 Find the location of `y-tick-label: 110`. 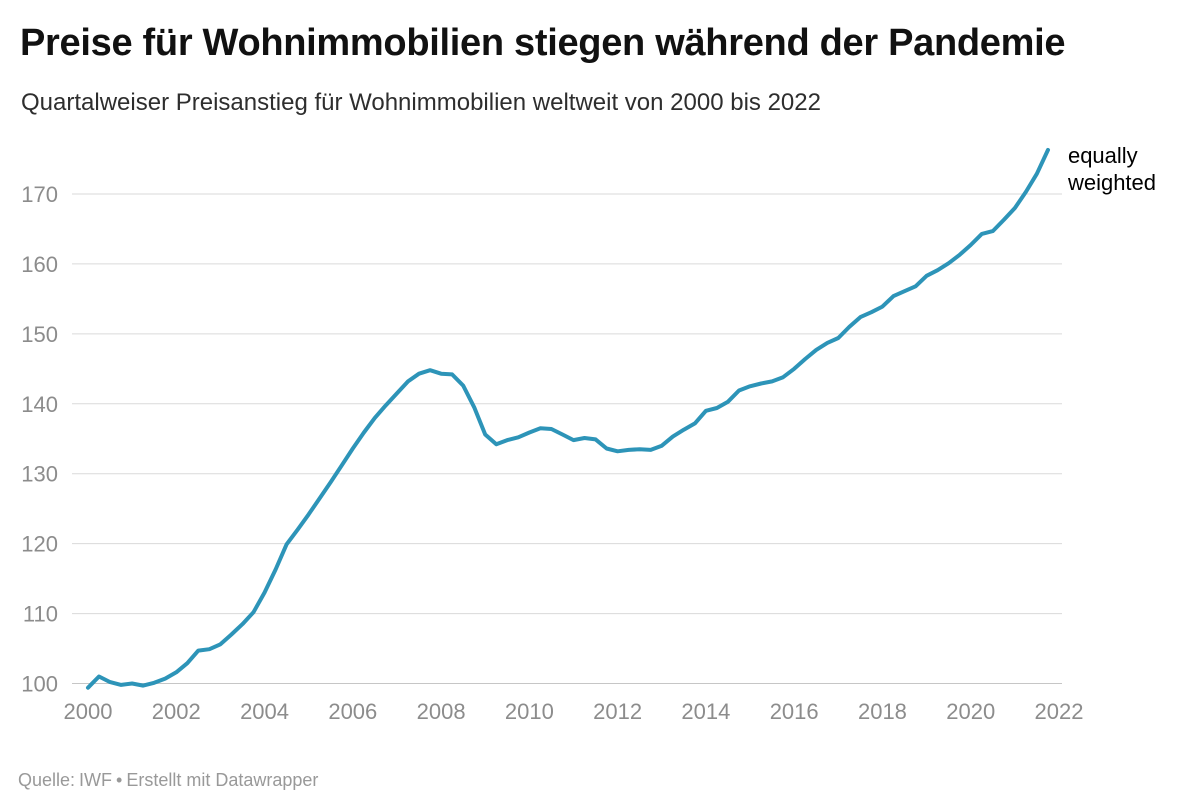

y-tick-label: 110 is located at coordinates (40, 614).